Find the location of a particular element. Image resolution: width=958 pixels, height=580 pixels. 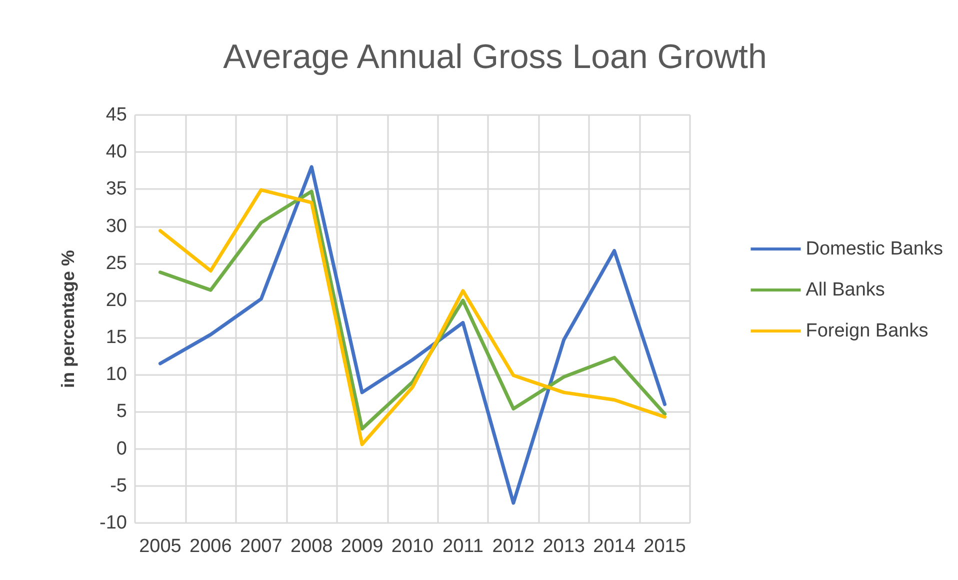

x-tick-label: 2011 is located at coordinates (463, 546).